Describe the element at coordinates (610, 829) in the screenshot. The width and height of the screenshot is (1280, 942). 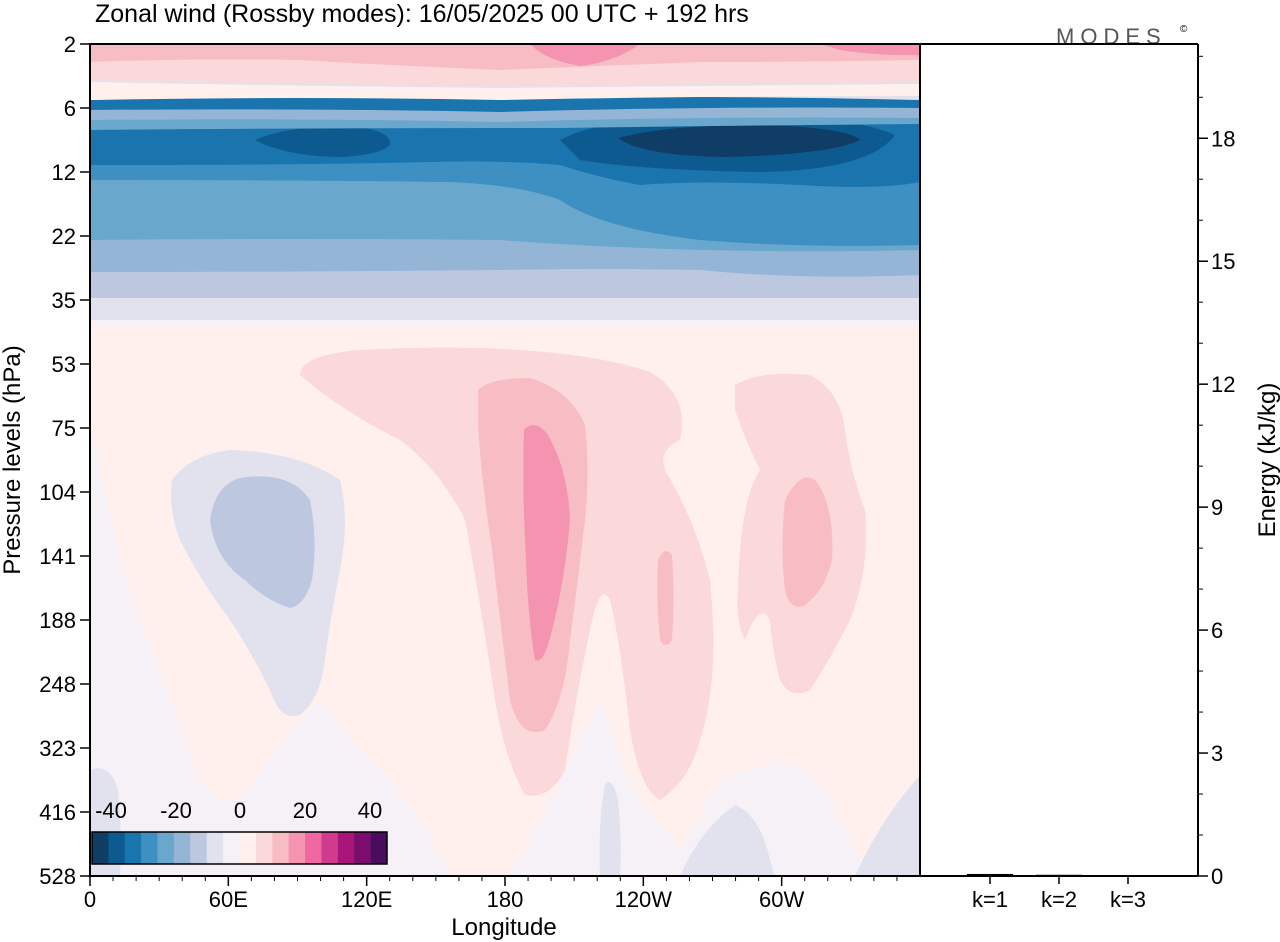
I see `surface-easterly-mid` at that location.